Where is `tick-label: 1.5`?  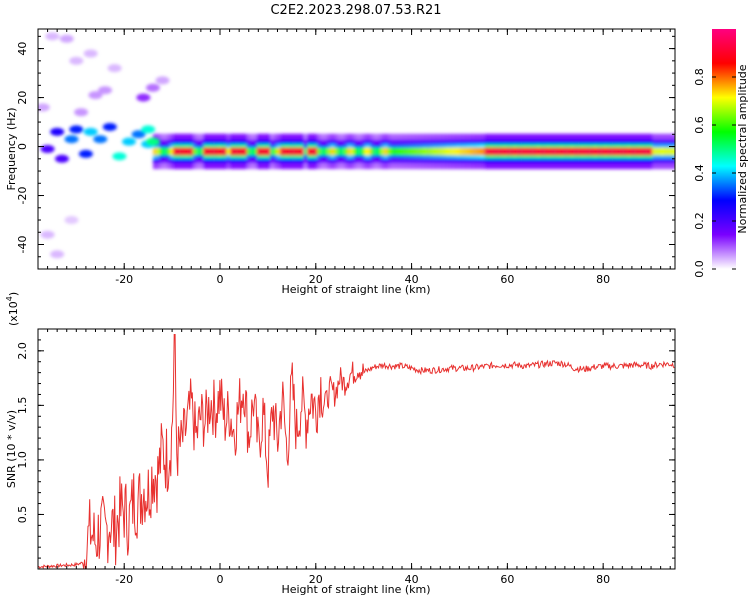
tick-label: 1.5 is located at coordinates (22, 406).